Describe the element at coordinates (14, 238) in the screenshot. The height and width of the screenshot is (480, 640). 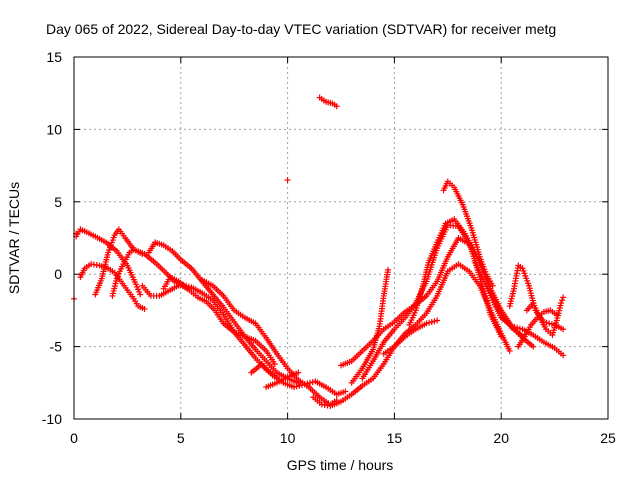
I see `y-axis-label: SDTVAR / TECUs` at that location.